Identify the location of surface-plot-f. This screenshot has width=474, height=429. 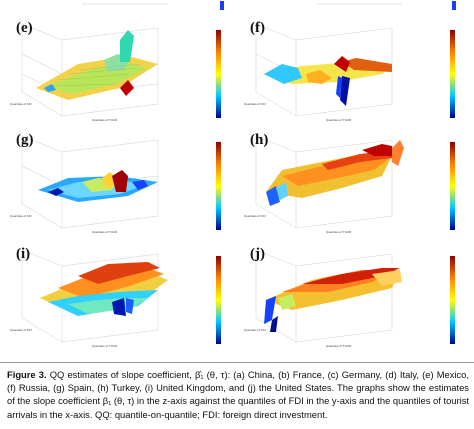
(355, 70).